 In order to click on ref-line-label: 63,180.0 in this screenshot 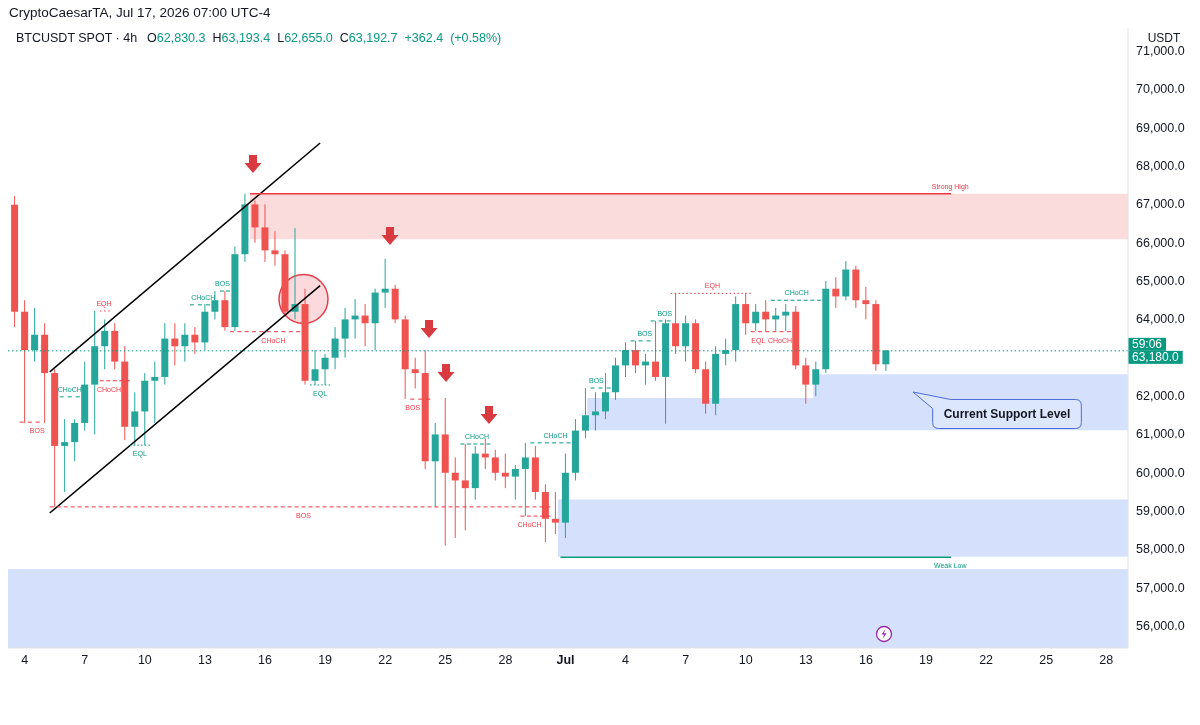, I will do `click(1156, 357)`.